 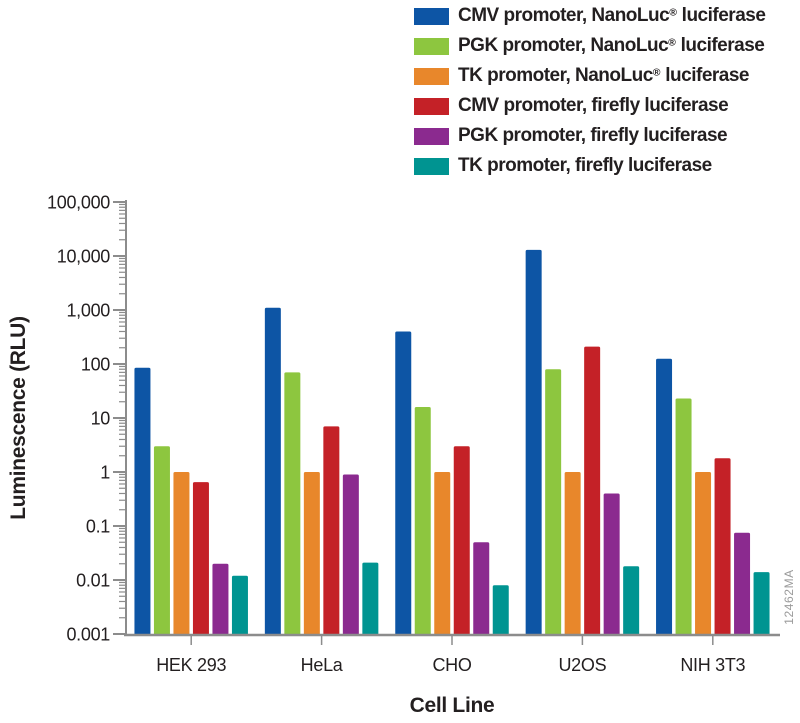 I want to click on legend-item: TK promoter, NanoLuc® luciferase, so click(x=589, y=76).